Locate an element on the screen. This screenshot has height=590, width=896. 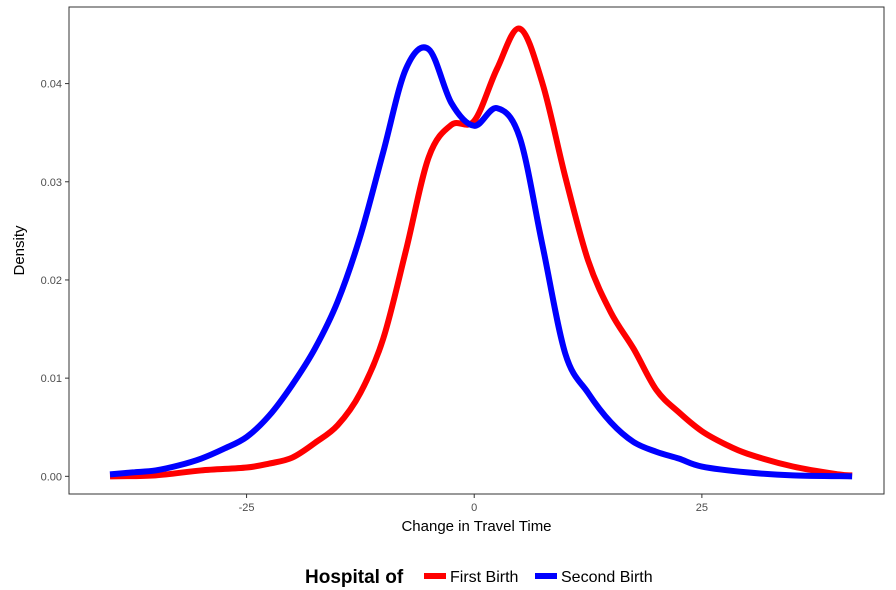
x-axis-title: Change in Travel Time is located at coordinates (476, 526).